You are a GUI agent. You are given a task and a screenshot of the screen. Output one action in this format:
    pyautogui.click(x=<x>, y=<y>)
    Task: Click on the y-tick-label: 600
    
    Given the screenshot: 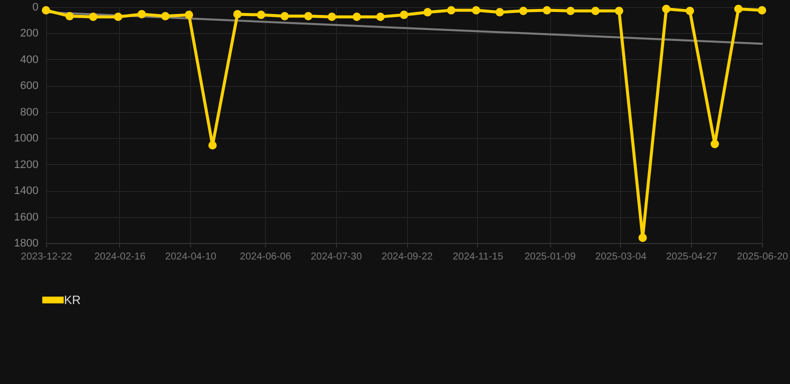 What is the action you would take?
    pyautogui.click(x=29, y=86)
    